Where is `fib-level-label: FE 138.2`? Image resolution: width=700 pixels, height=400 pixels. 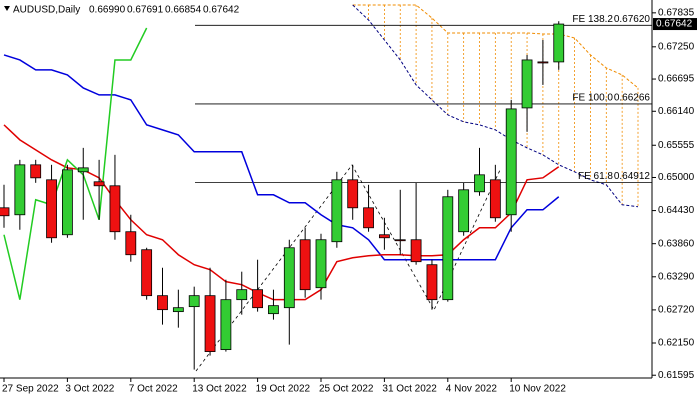 fib-level-label: FE 138.2 is located at coordinates (592, 19).